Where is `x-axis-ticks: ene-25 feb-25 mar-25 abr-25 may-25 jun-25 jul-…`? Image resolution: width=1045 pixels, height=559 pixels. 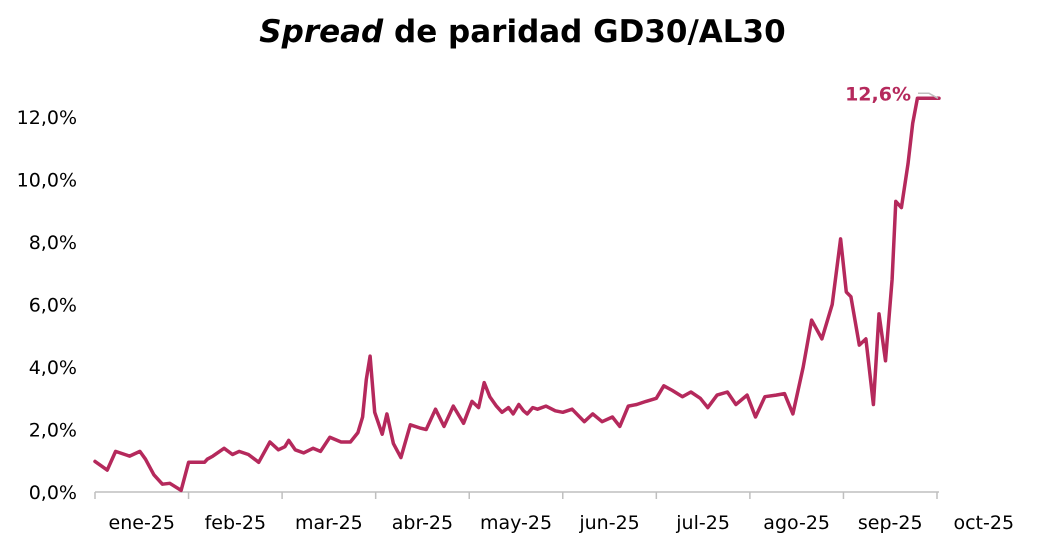 x-axis-ticks: ene-25 feb-25 mar-25 abr-25 may-25 jun-25 jul-… is located at coordinates (554, 513).